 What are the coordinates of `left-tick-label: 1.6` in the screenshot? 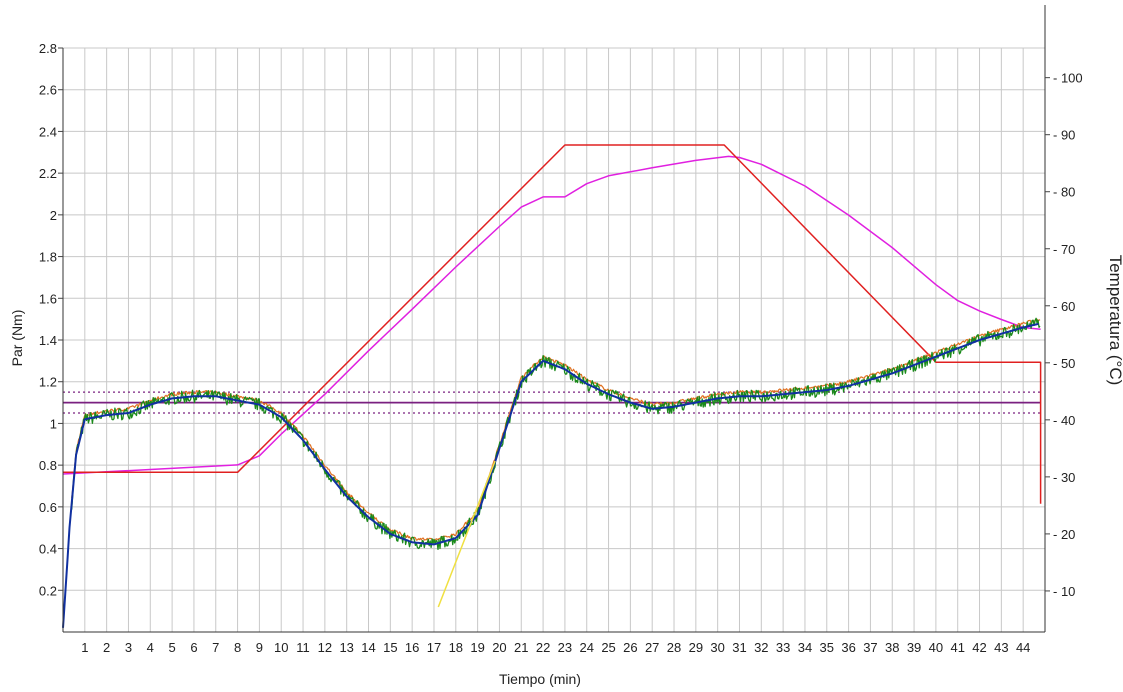 It's located at (48, 298).